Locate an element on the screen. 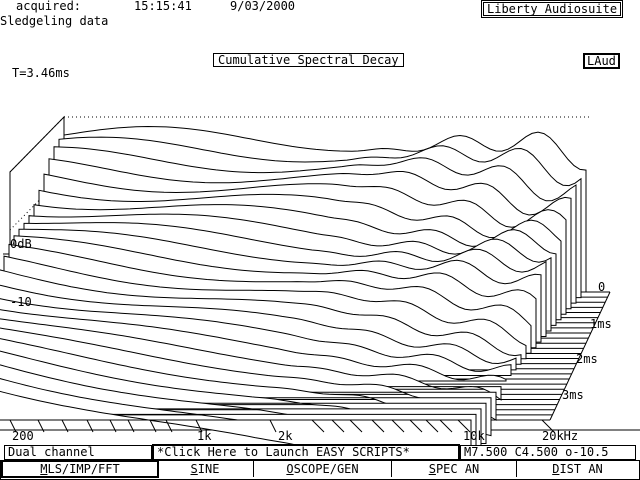  time-slice-label: T=3.46ms is located at coordinates (41, 73).